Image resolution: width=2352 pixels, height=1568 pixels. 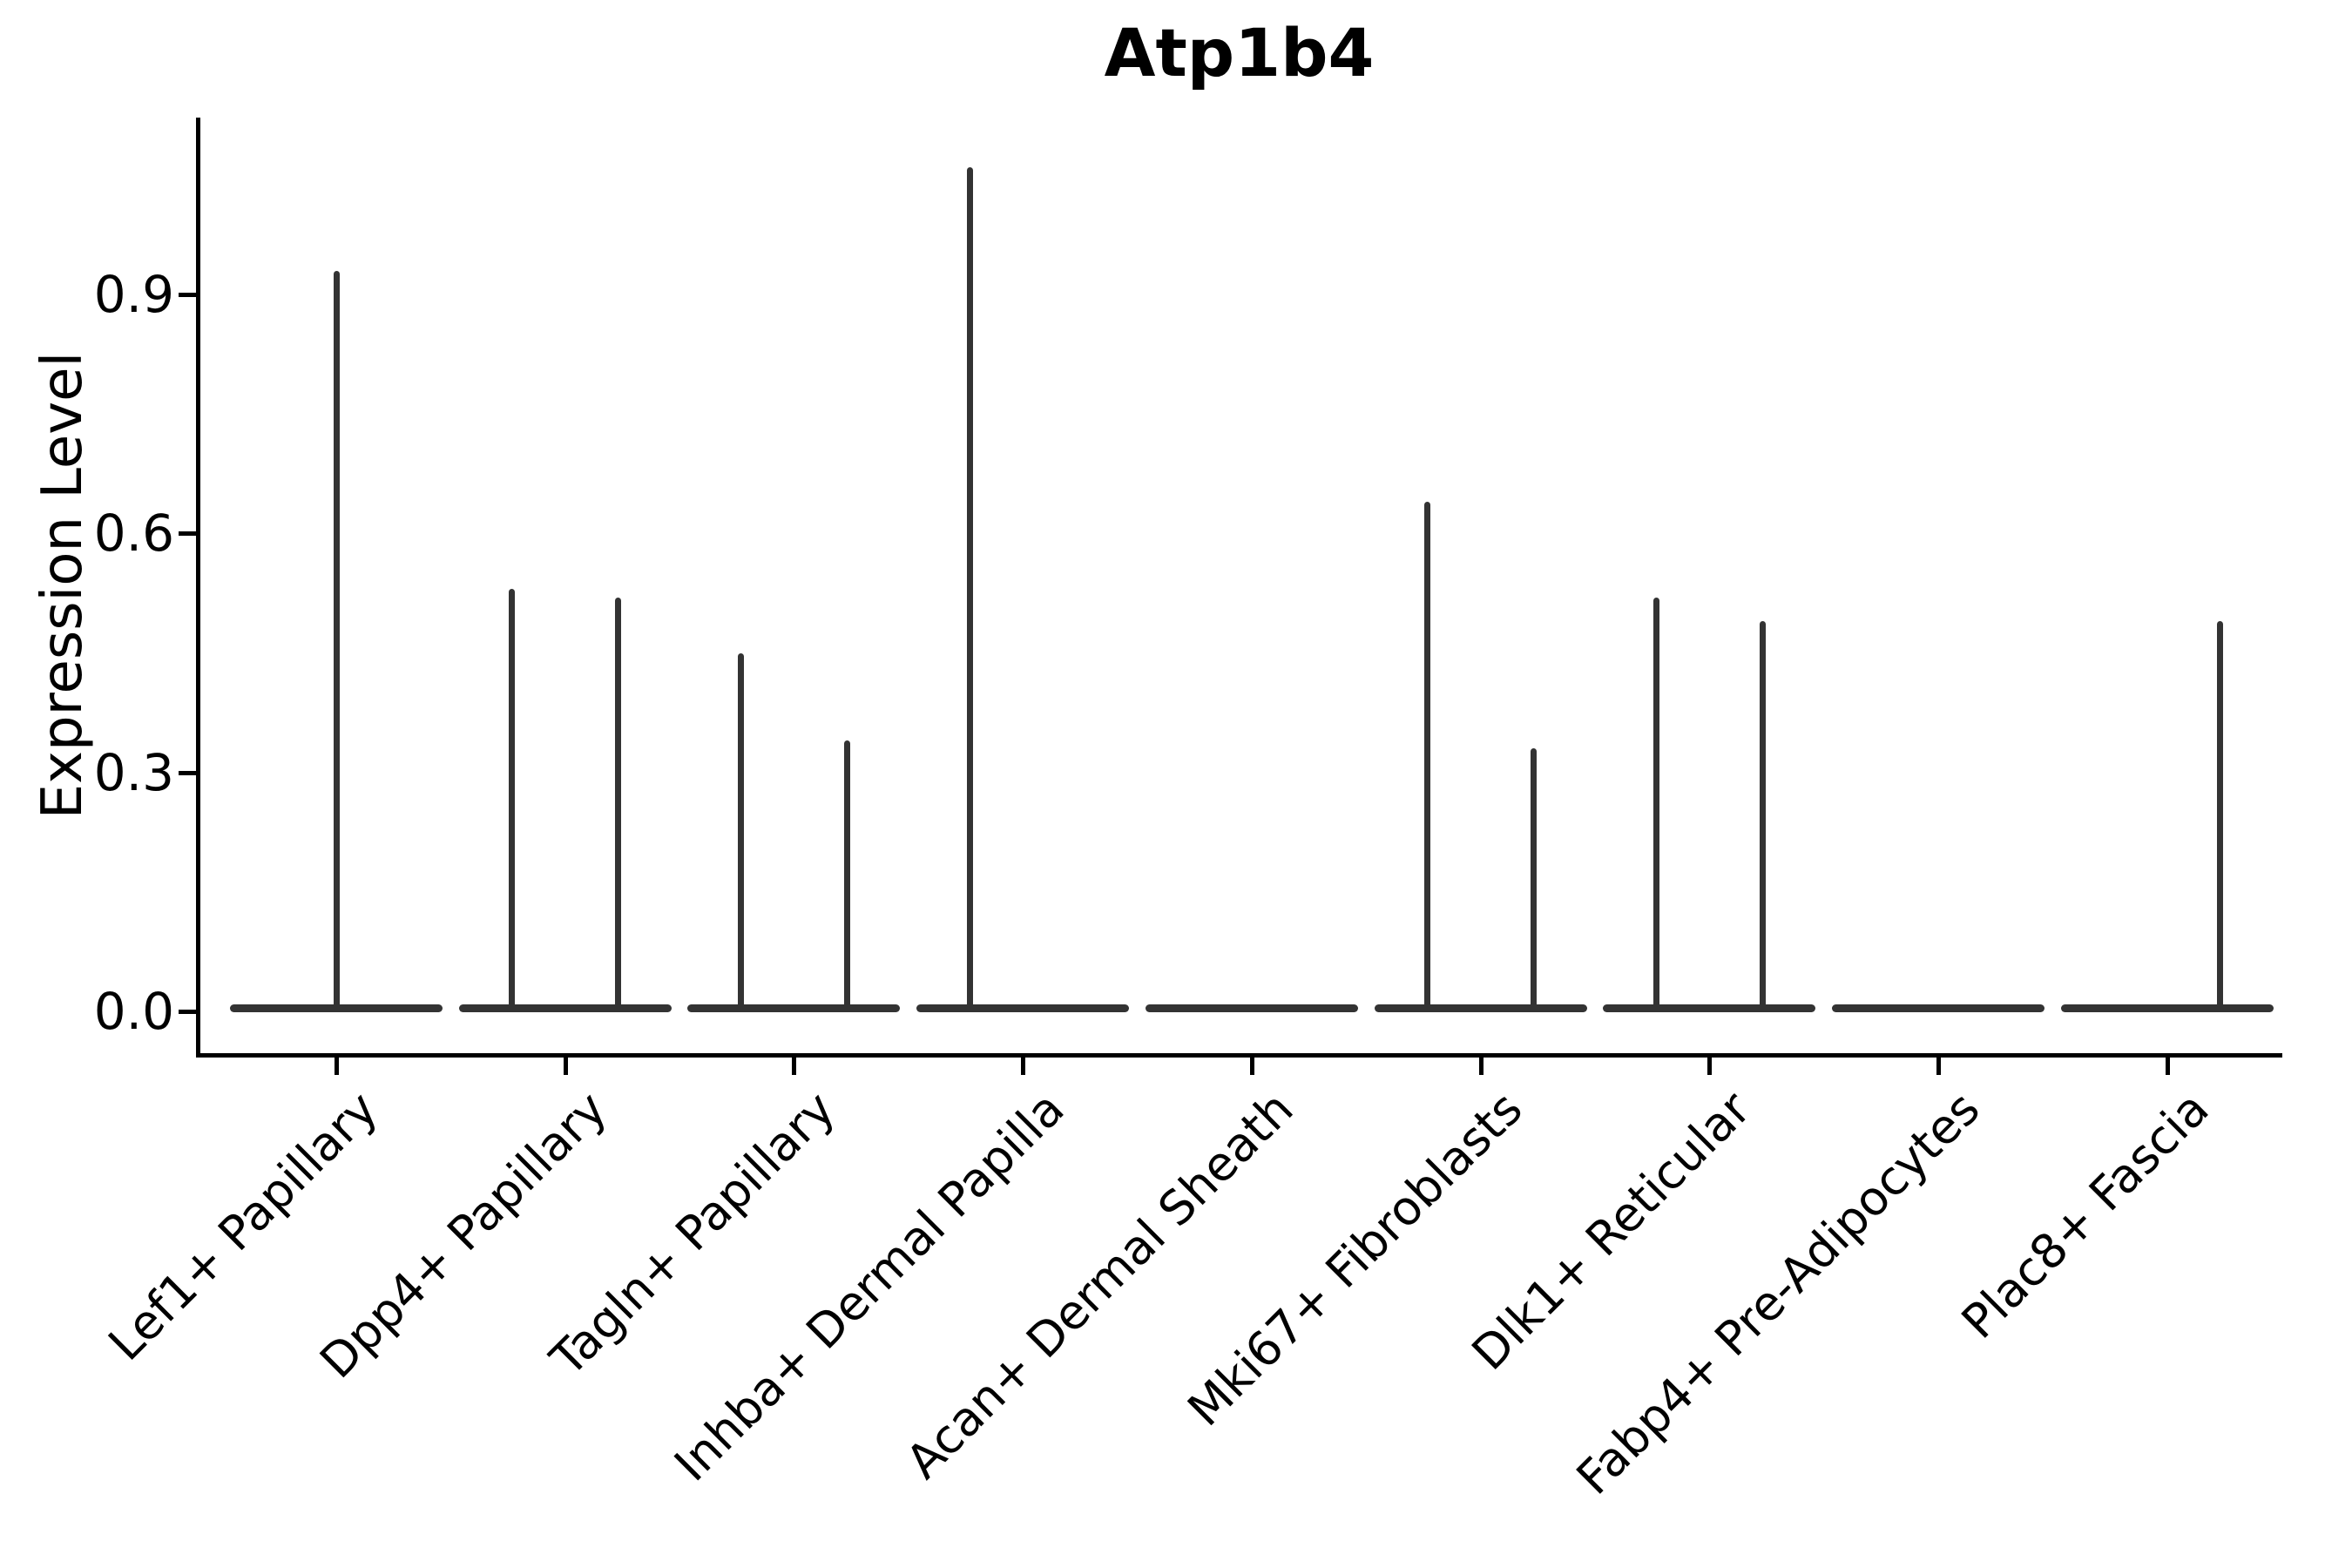 I want to click on x-axis-line, so click(x=1239, y=1055).